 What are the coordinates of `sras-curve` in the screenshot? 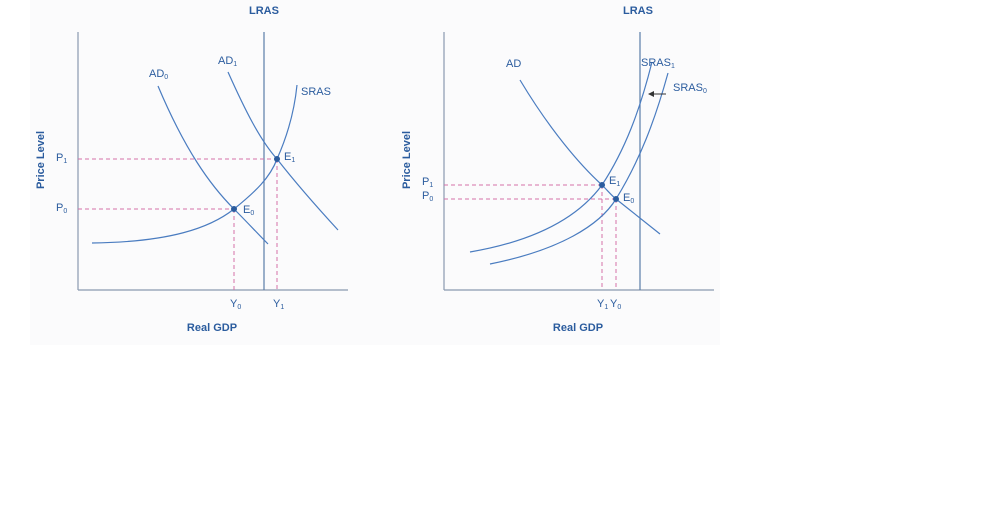 It's located at (194, 164).